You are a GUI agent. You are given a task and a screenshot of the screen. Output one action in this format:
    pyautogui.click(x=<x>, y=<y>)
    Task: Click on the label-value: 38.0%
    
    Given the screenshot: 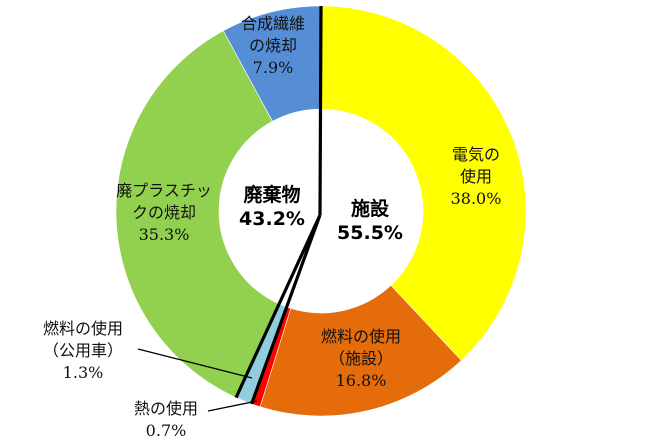 What is the action you would take?
    pyautogui.click(x=476, y=198)
    